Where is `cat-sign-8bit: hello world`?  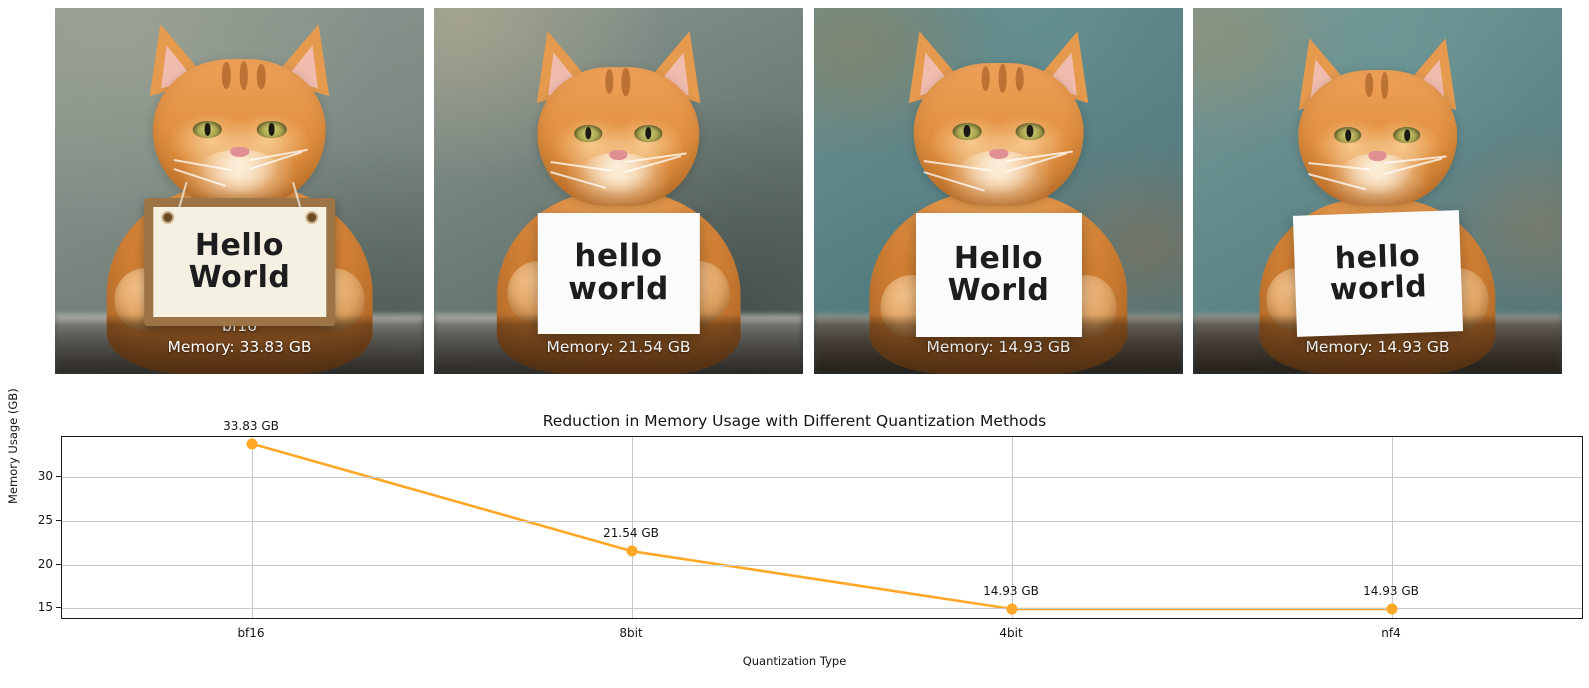
cat-sign-8bit: hello world is located at coordinates (618, 273).